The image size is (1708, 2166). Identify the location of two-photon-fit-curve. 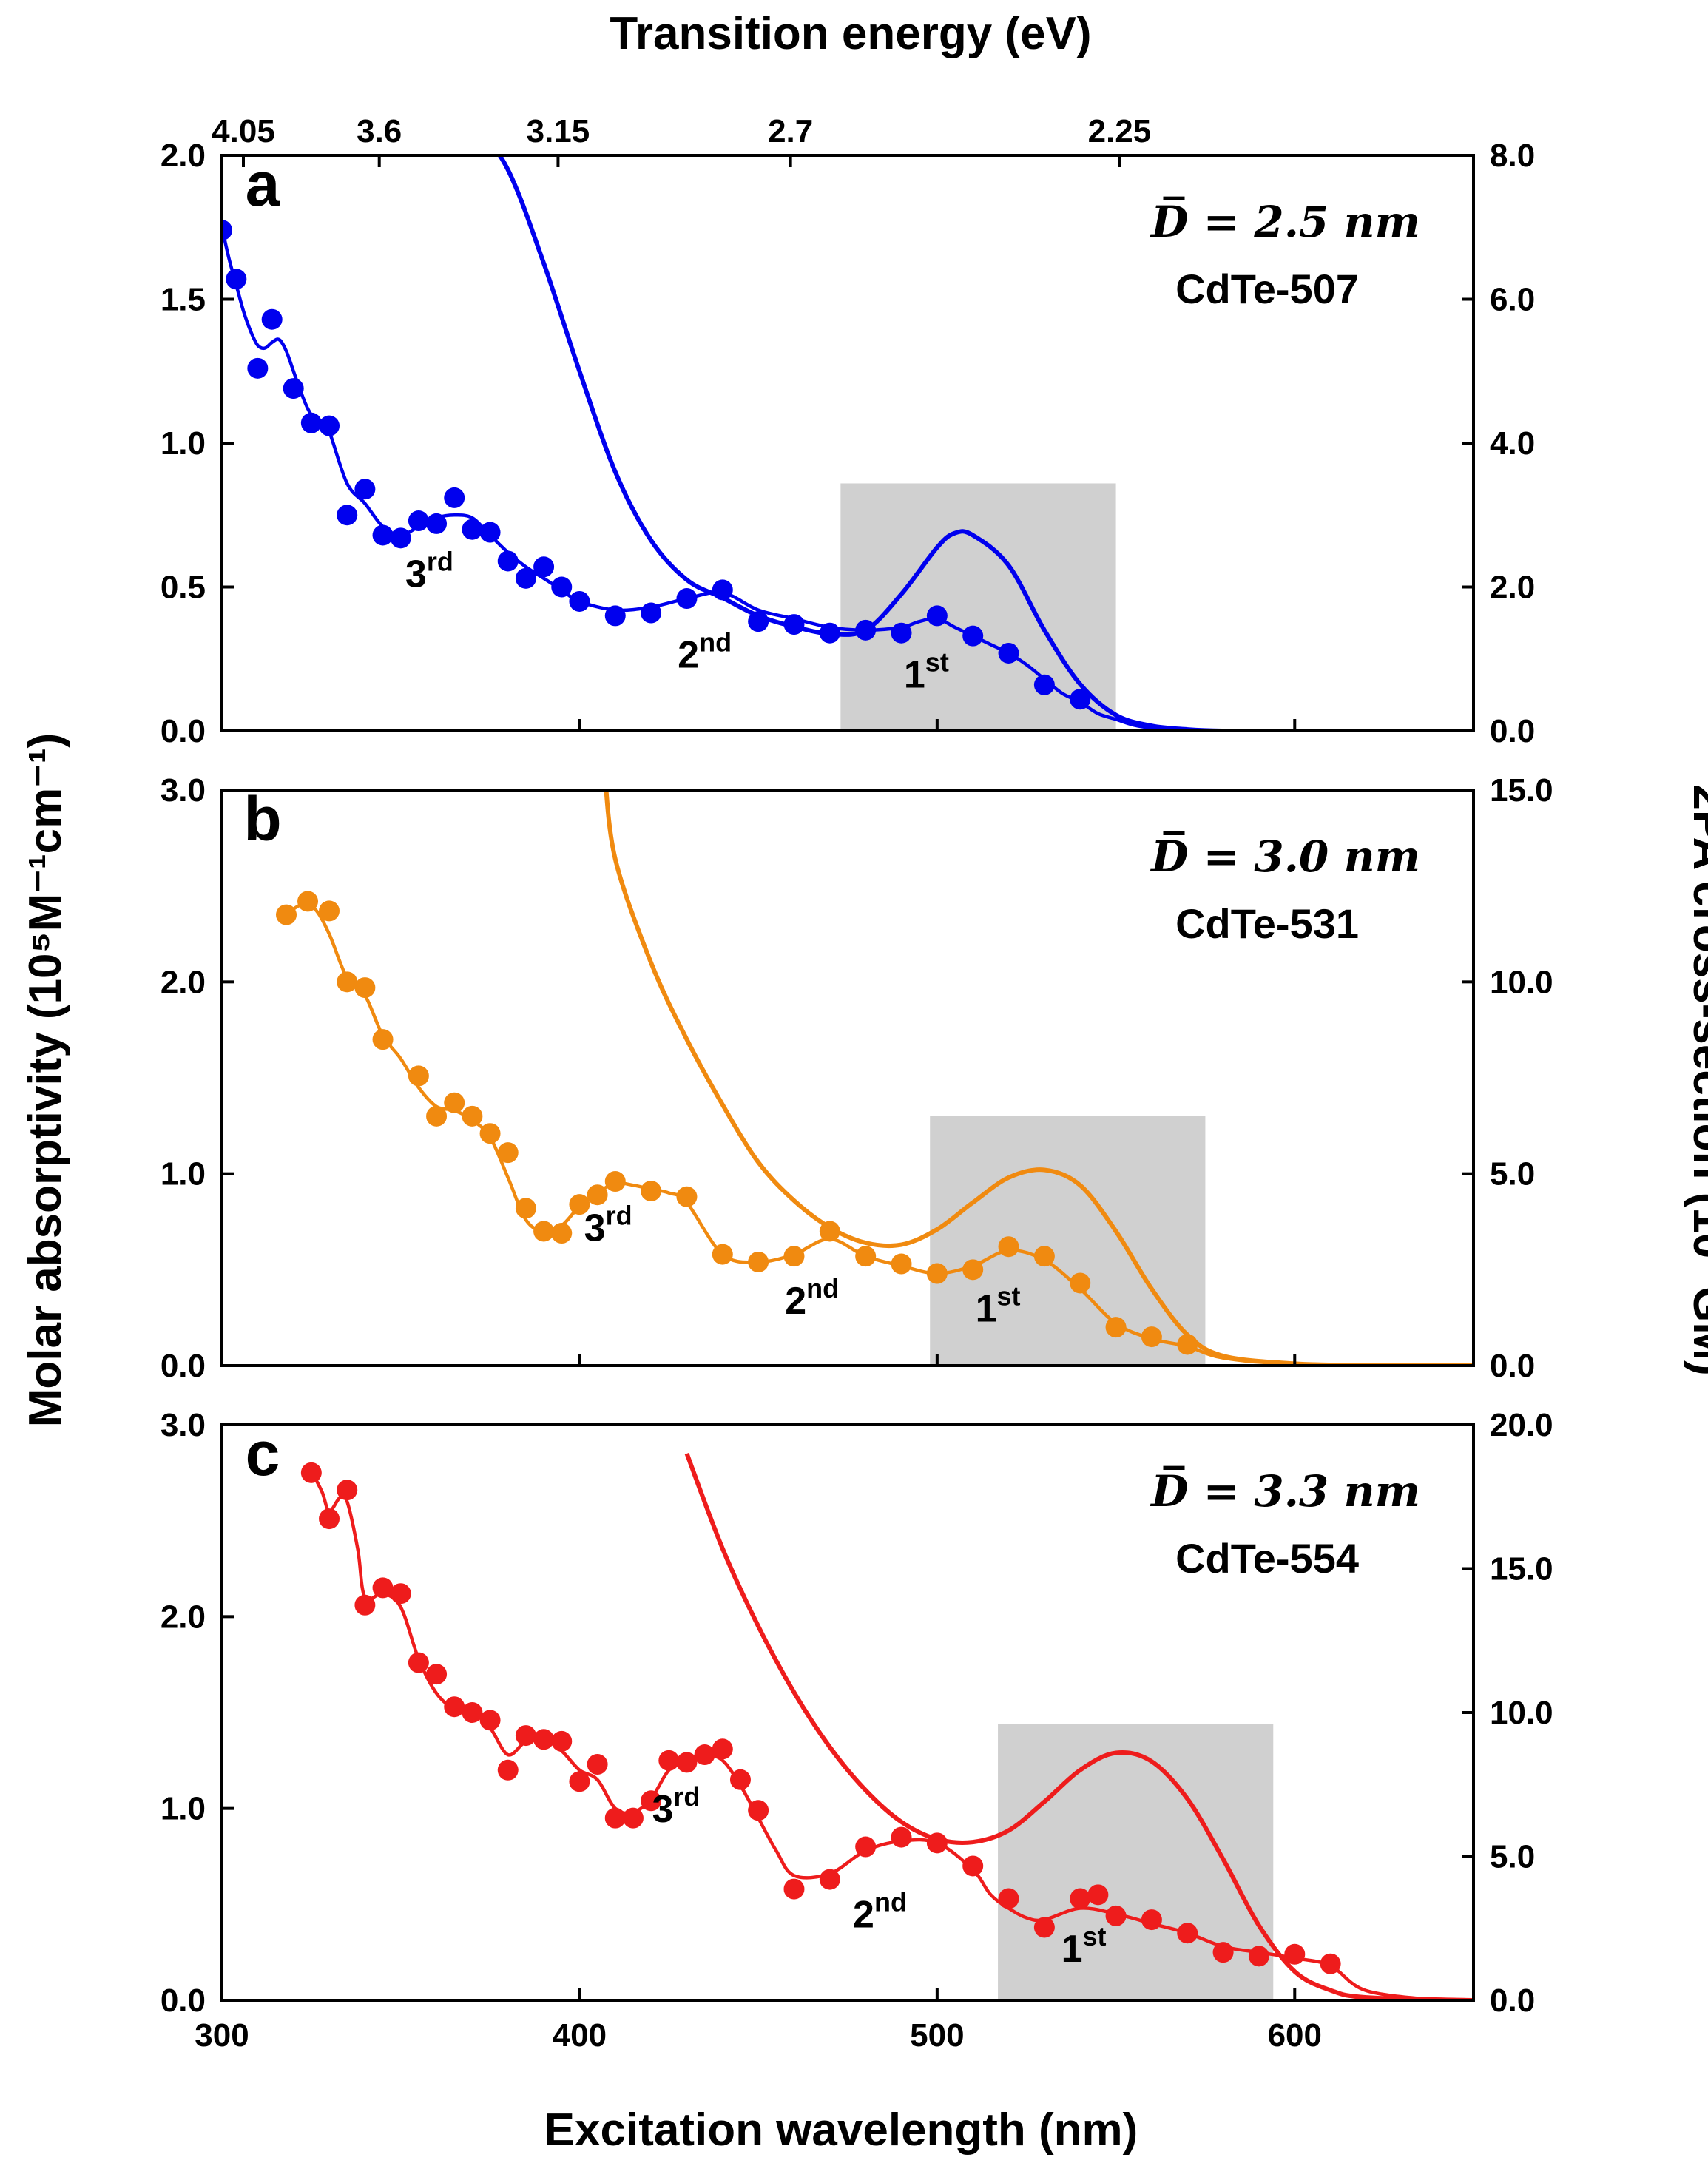
(880, 1134).